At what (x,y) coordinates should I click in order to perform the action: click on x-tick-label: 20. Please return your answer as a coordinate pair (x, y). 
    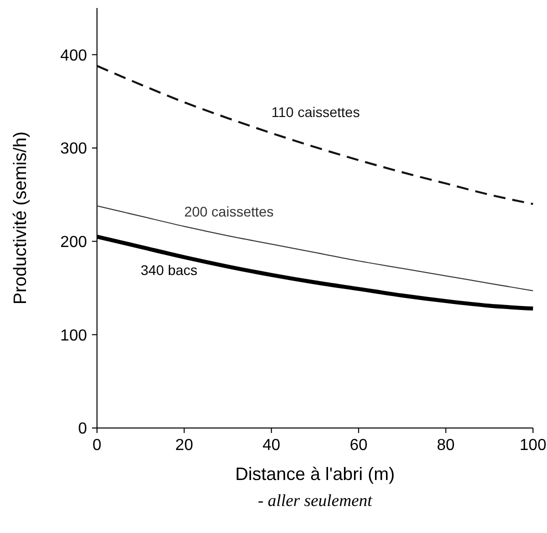
    Looking at the image, I should click on (184, 445).